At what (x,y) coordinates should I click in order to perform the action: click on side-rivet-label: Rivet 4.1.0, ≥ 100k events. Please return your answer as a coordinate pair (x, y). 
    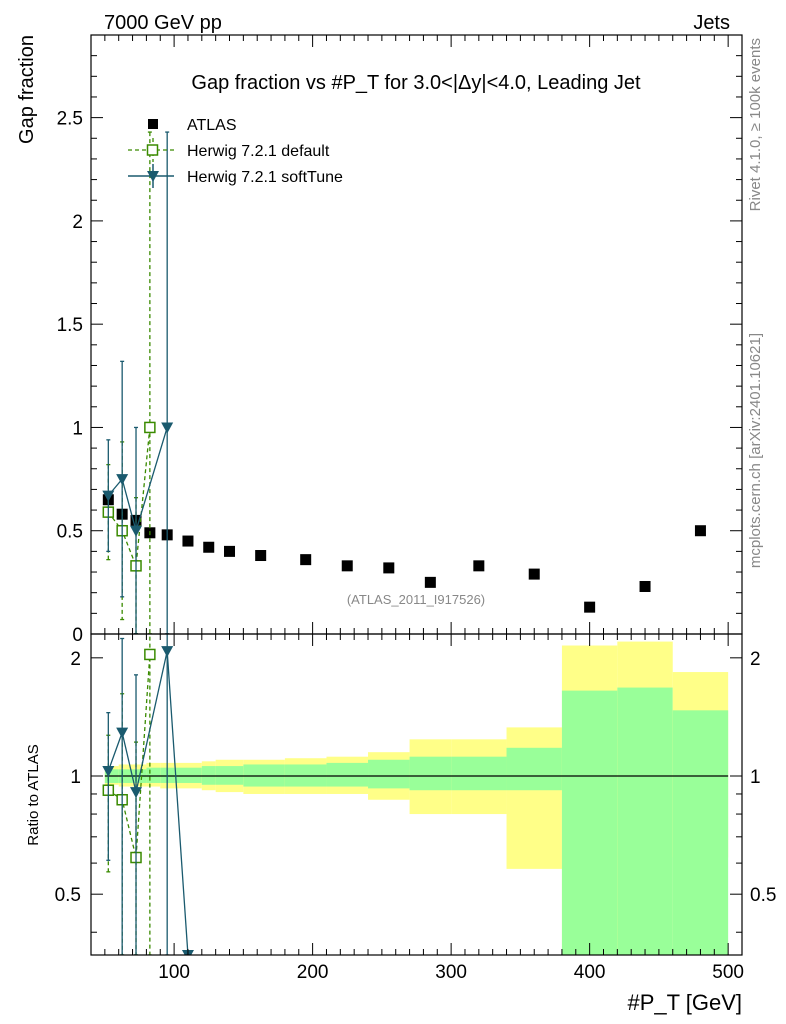
    Looking at the image, I should click on (755, 124).